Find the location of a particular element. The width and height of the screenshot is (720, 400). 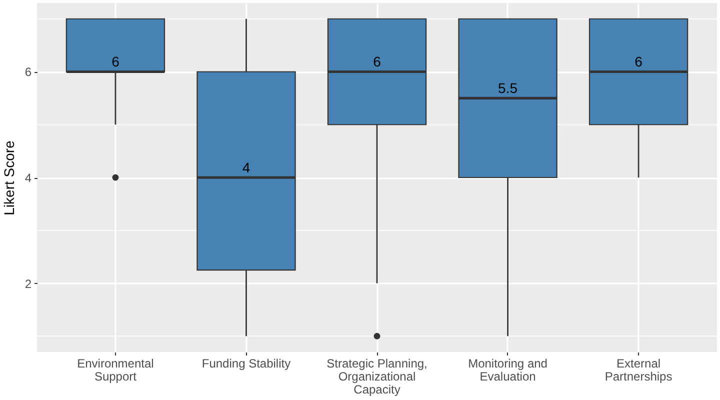

x-tick-label: Environmental Support is located at coordinates (115, 370).